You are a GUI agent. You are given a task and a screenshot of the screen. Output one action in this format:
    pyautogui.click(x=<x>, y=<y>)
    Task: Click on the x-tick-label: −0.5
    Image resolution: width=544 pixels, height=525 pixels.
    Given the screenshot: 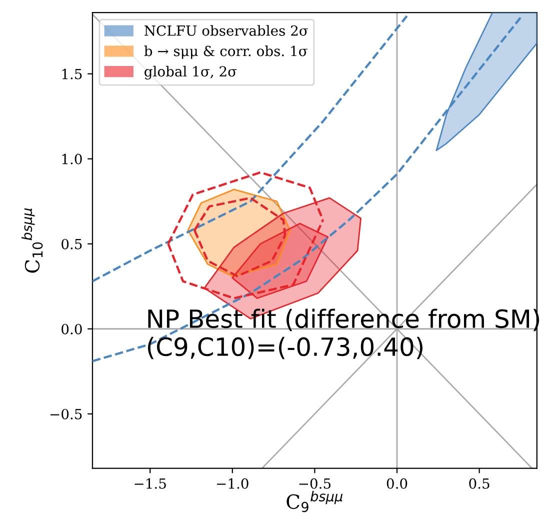 What is the action you would take?
    pyautogui.click(x=314, y=483)
    